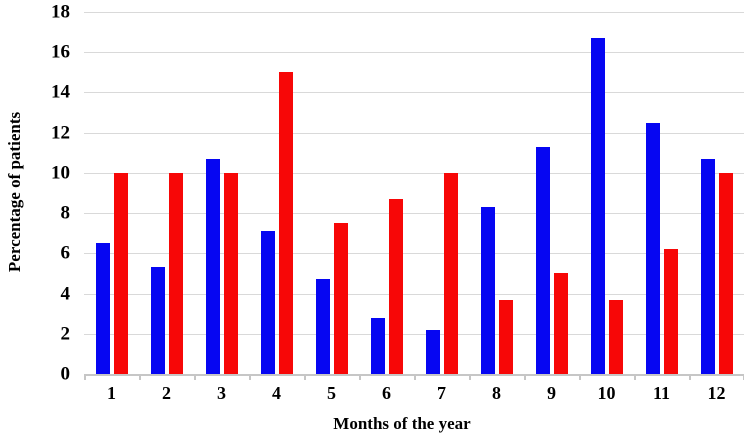 This screenshot has width=750, height=440. What do you see at coordinates (606, 393) in the screenshot?
I see `x-tick-label: 10` at bounding box center [606, 393].